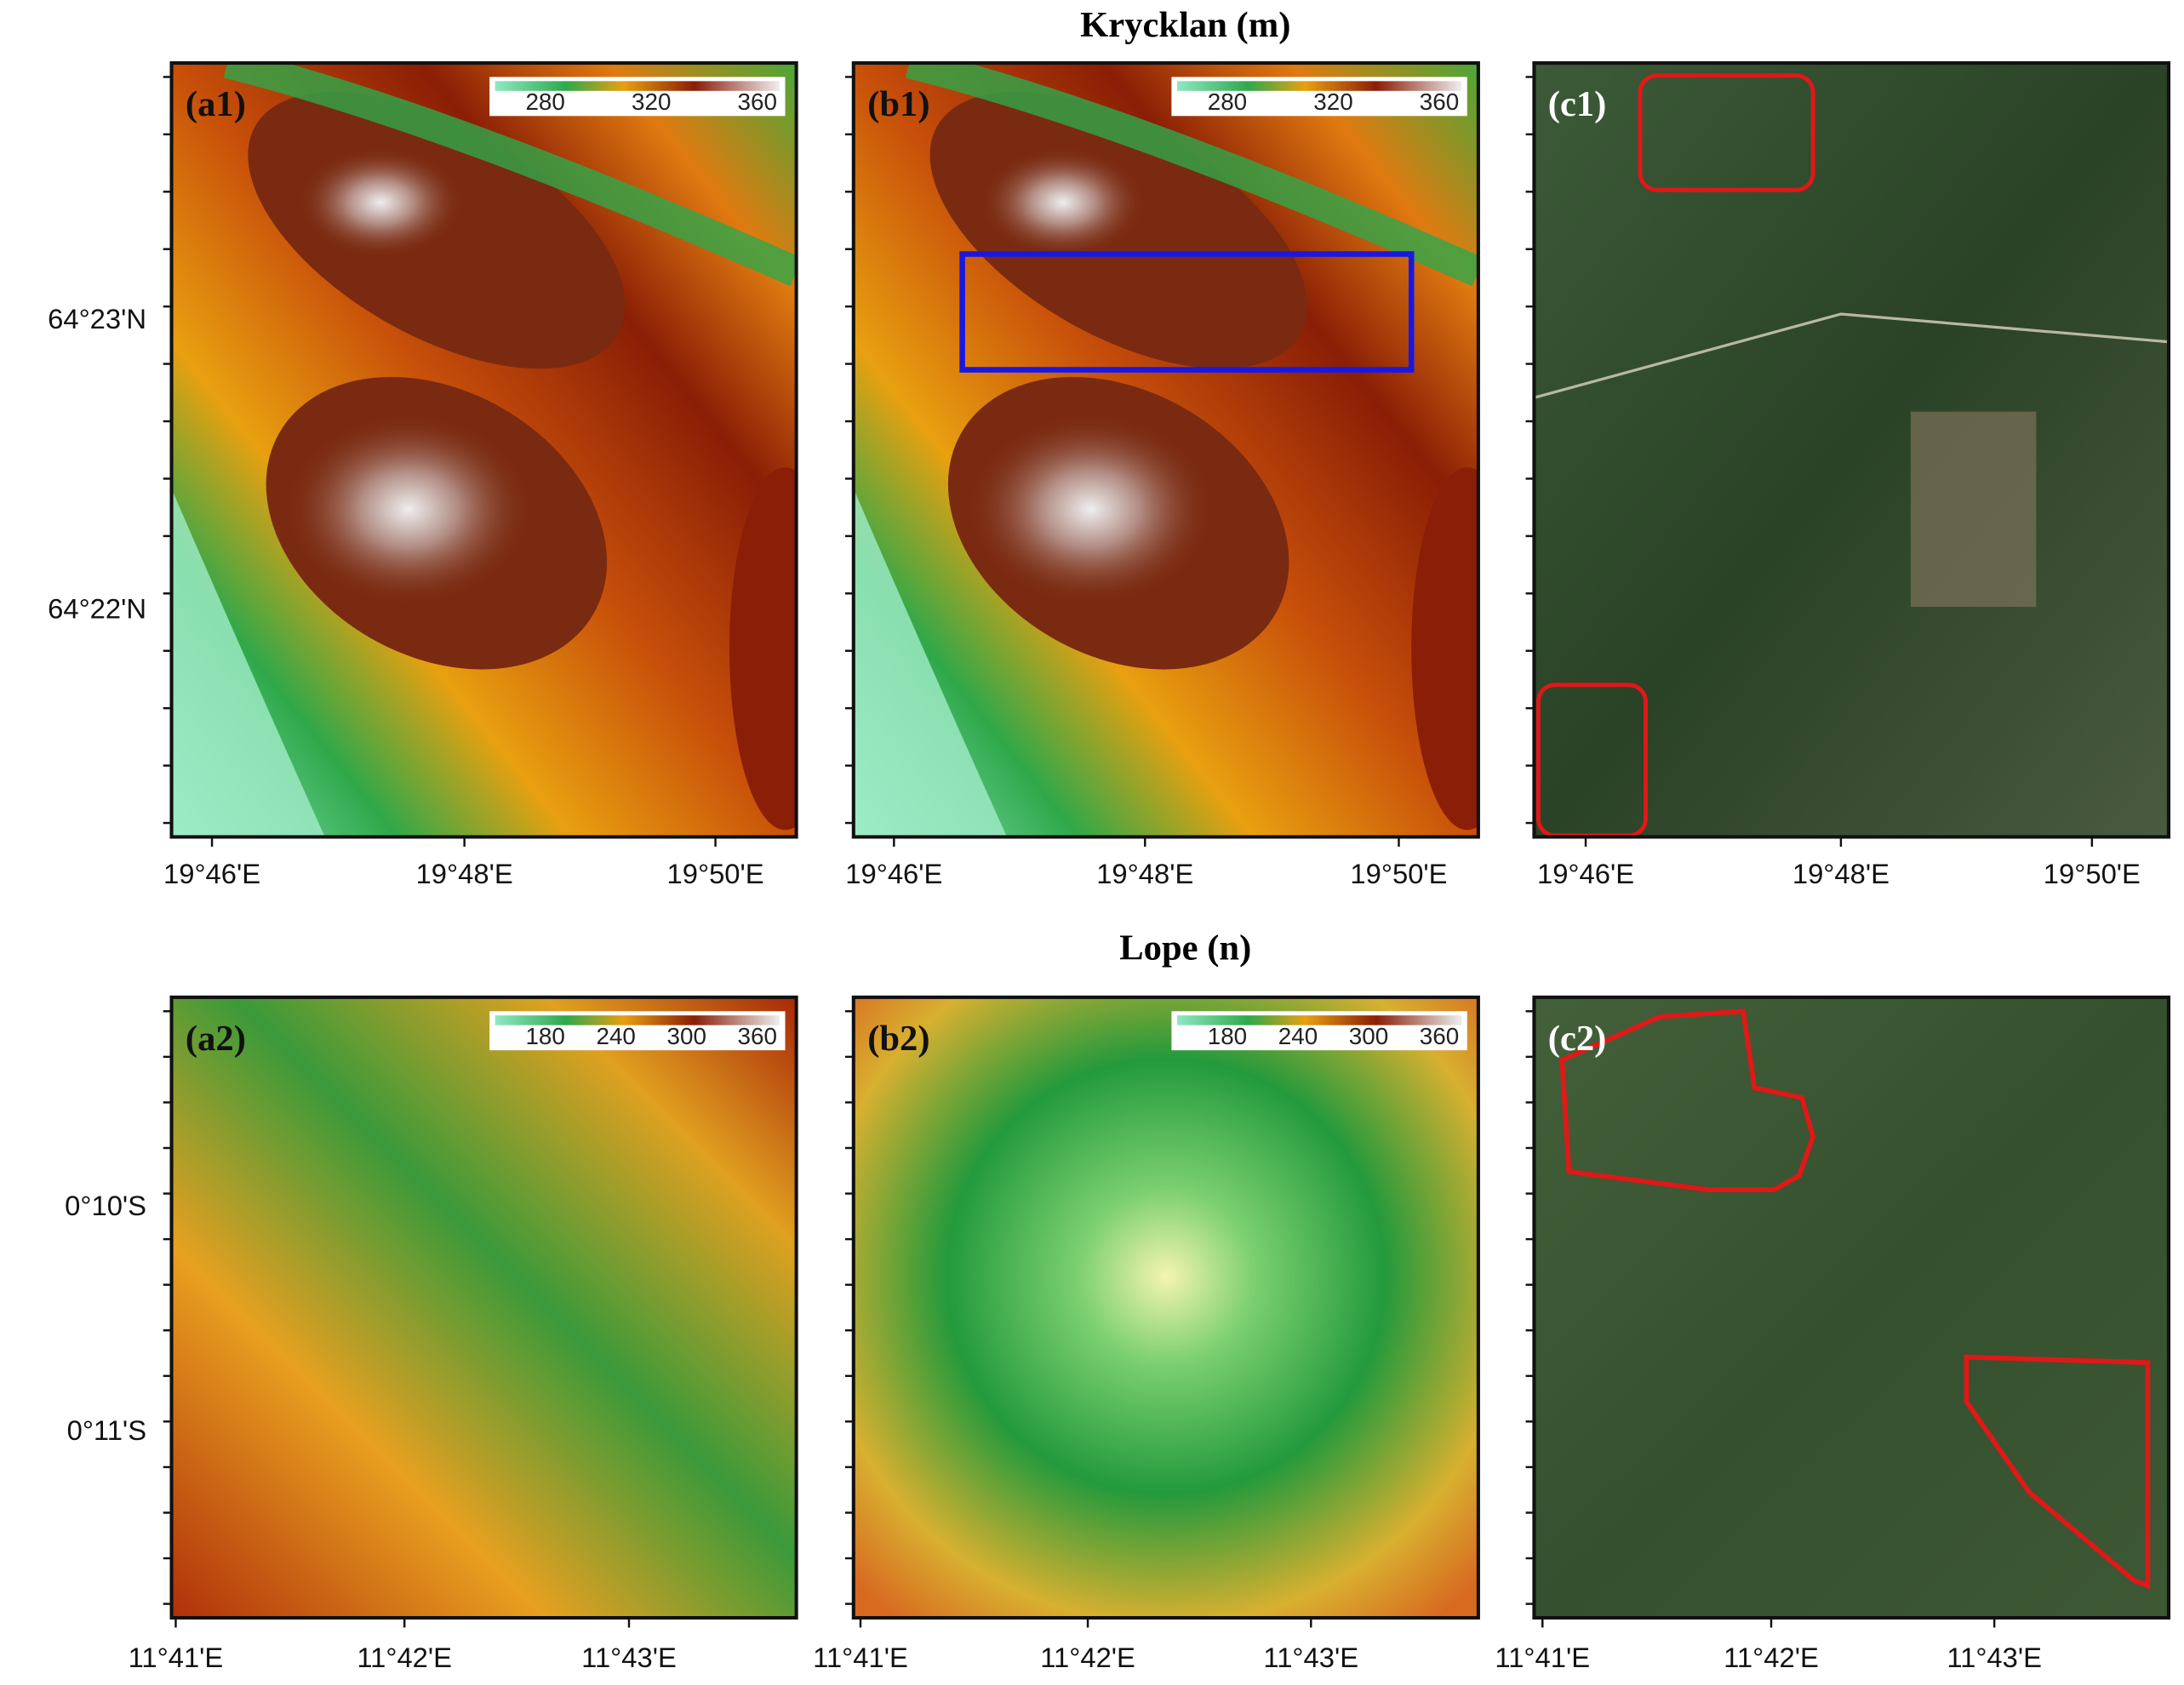 The image size is (2184, 1685). What do you see at coordinates (898, 104) in the screenshot?
I see `panel-label: (b1)` at bounding box center [898, 104].